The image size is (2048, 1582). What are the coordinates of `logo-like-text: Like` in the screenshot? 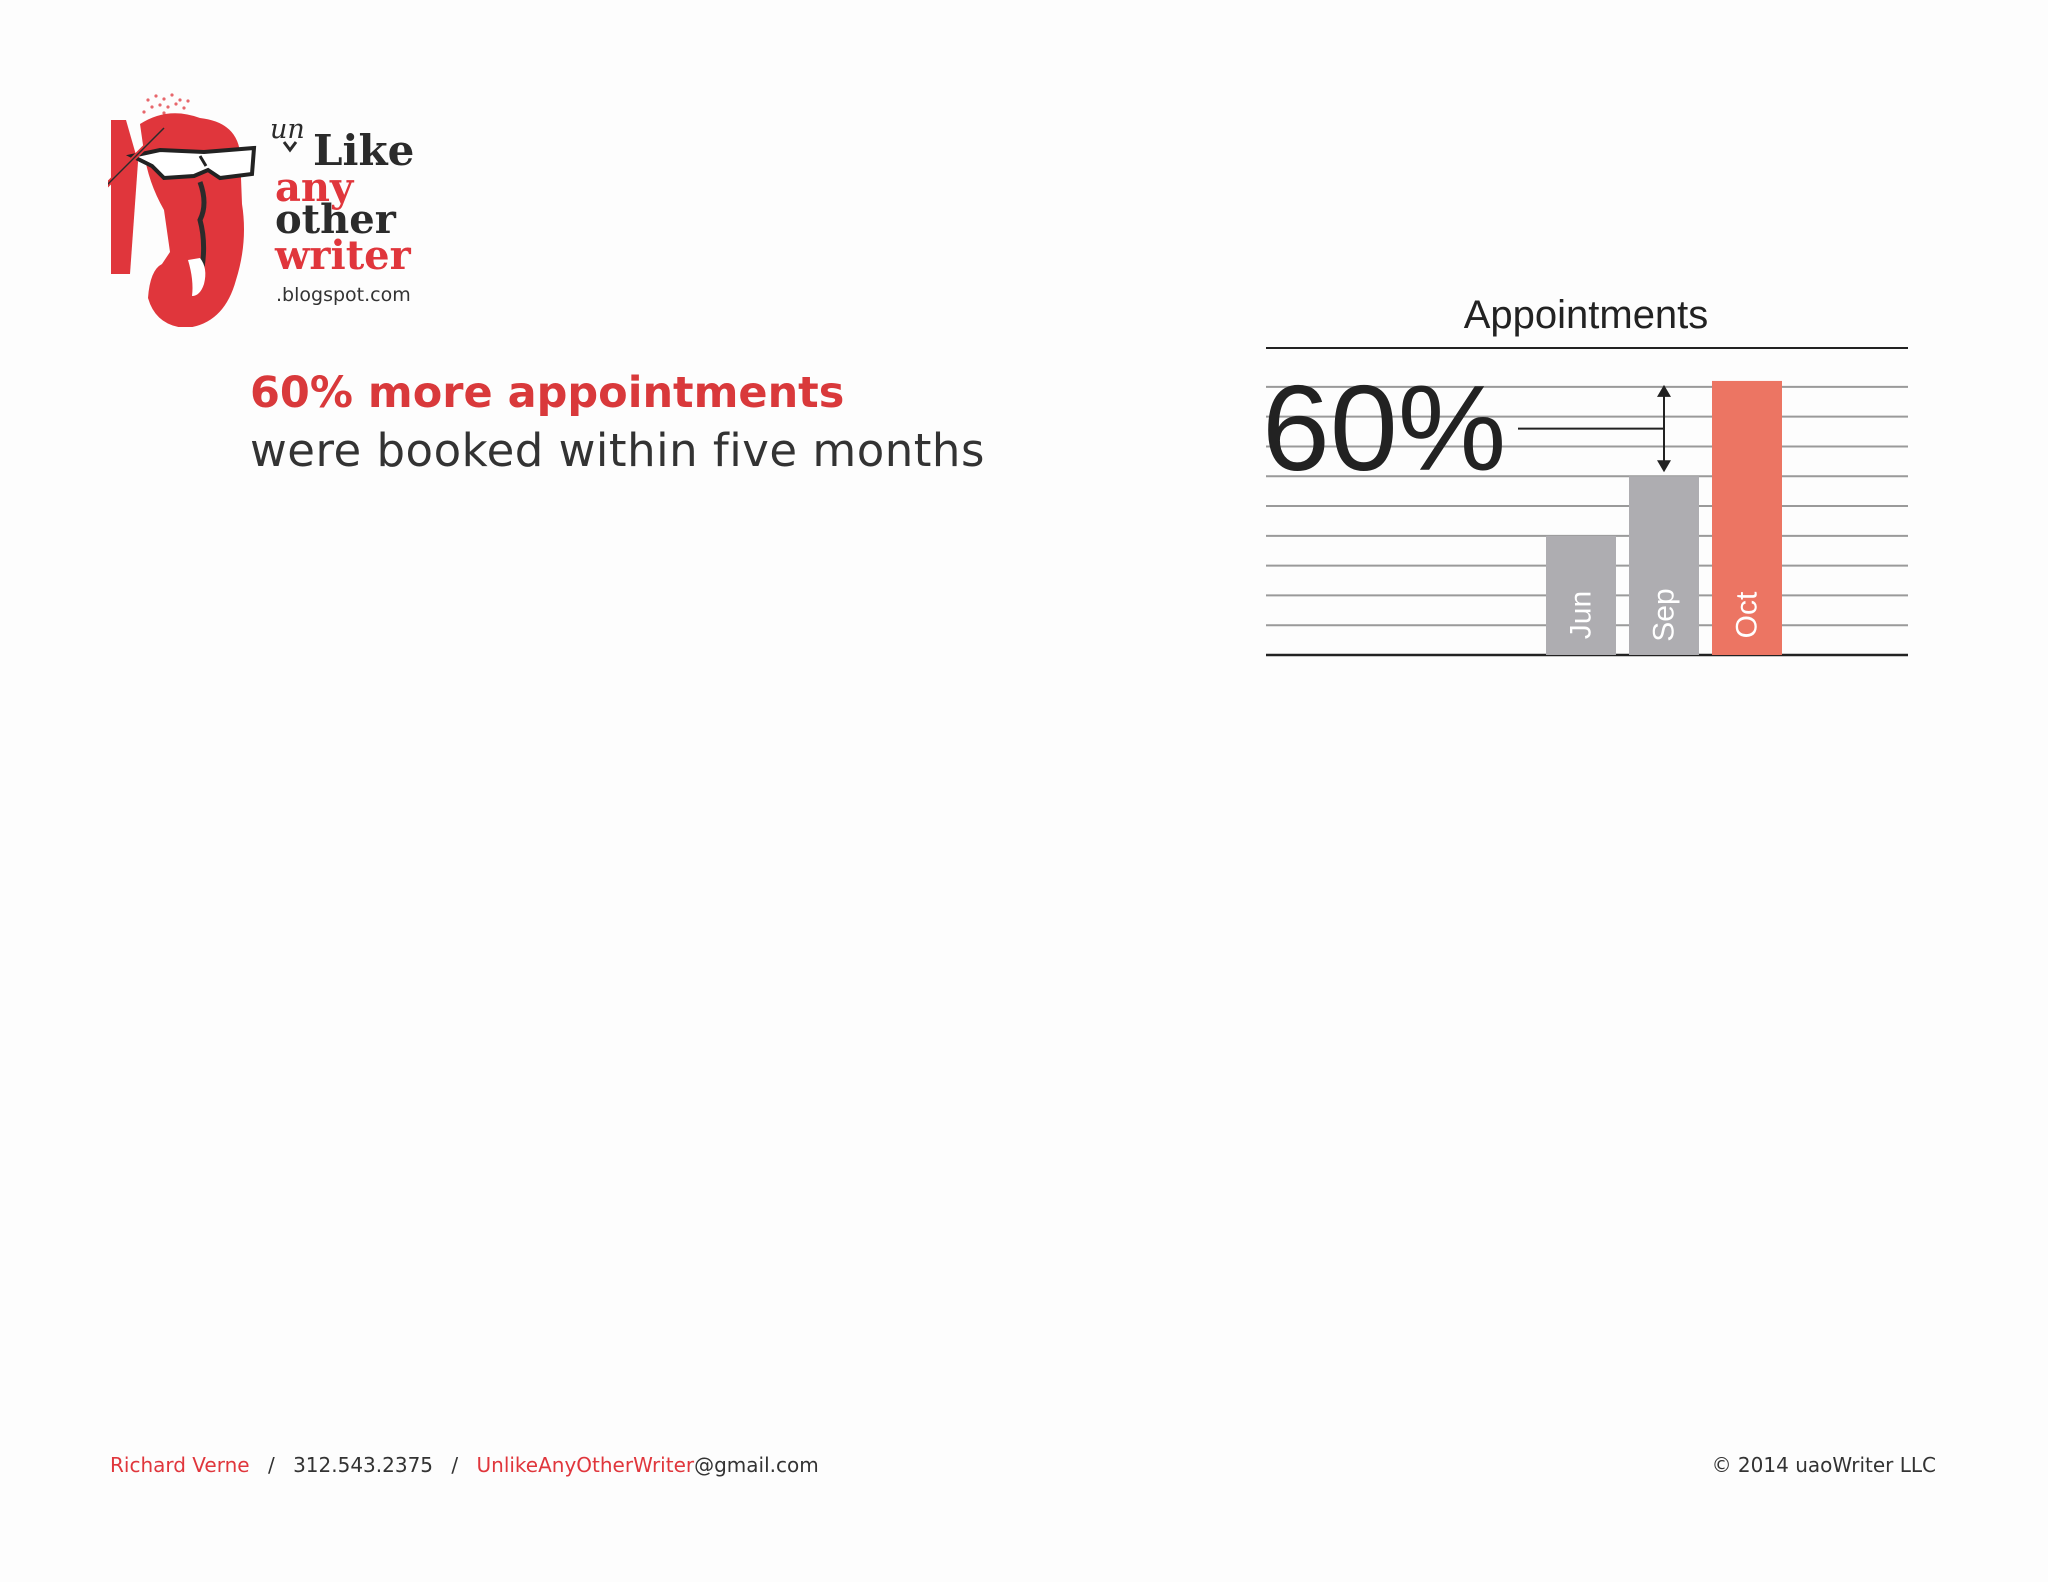 It's located at (364, 150).